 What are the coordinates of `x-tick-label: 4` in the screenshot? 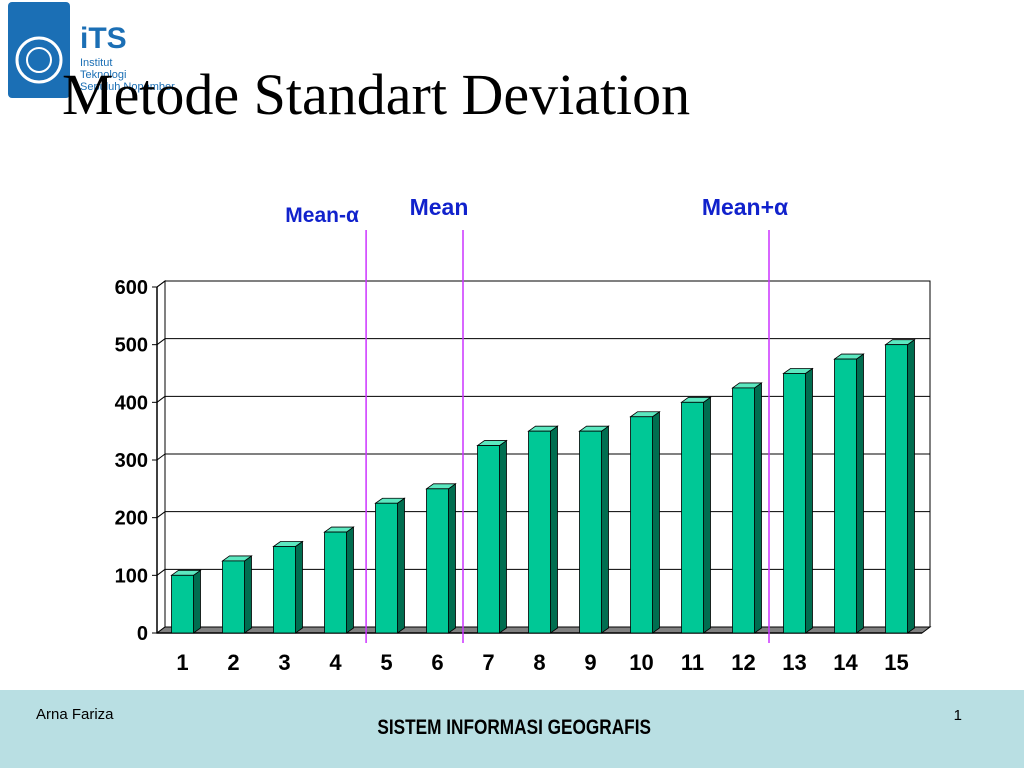 It's located at (335, 662).